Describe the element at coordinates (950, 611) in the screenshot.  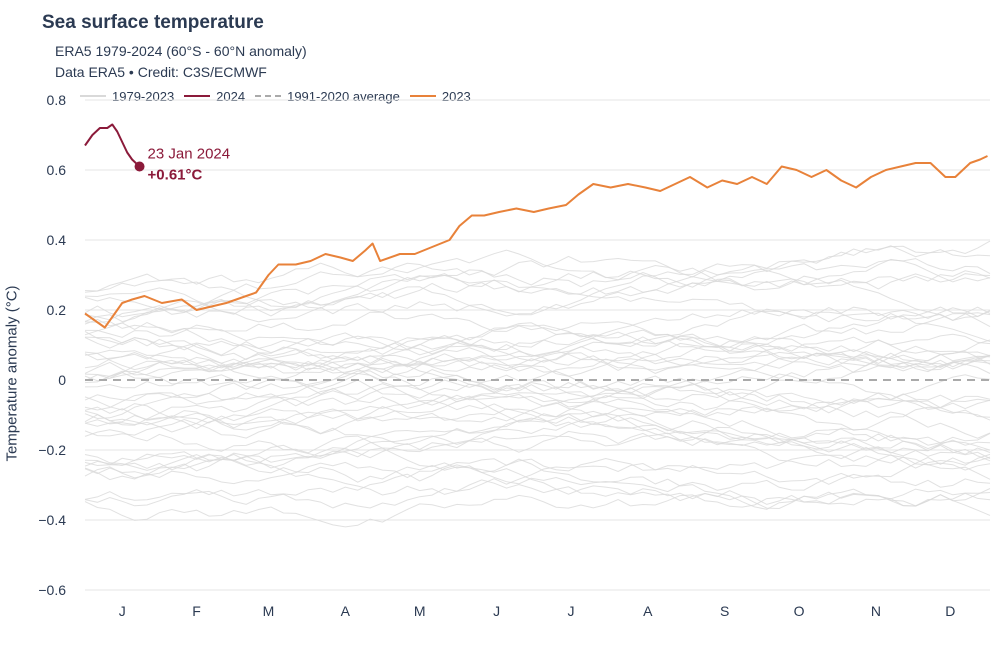
I see `x-tick-label: D` at that location.